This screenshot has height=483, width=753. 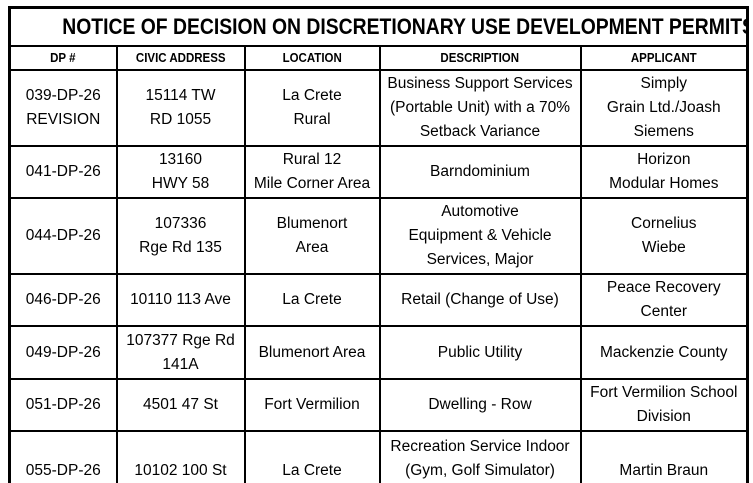 What do you see at coordinates (664, 236) in the screenshot?
I see `cell-applicant: Cornelius Wiebe` at bounding box center [664, 236].